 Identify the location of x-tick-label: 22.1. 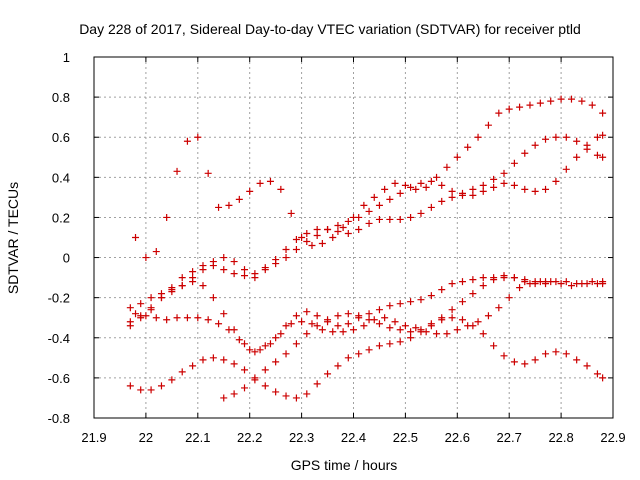
(197, 437).